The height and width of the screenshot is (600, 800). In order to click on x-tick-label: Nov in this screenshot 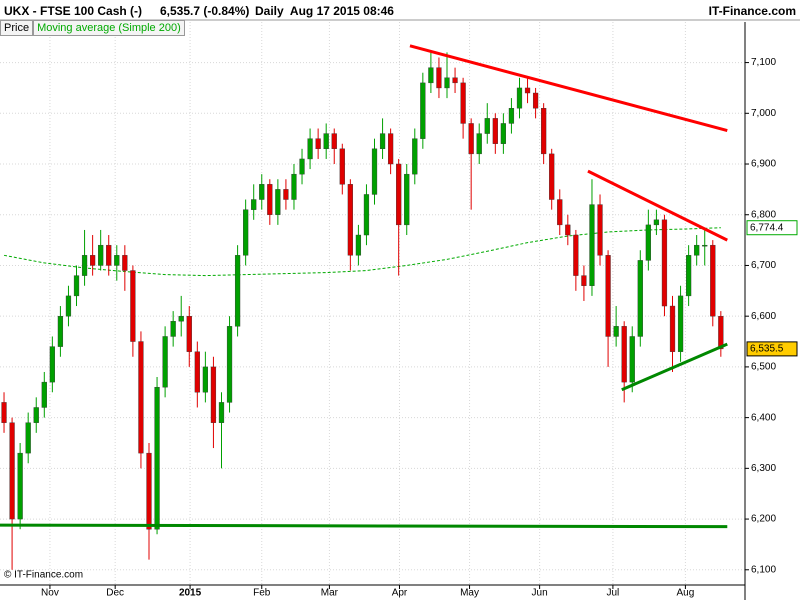, I will do `click(50, 593)`.